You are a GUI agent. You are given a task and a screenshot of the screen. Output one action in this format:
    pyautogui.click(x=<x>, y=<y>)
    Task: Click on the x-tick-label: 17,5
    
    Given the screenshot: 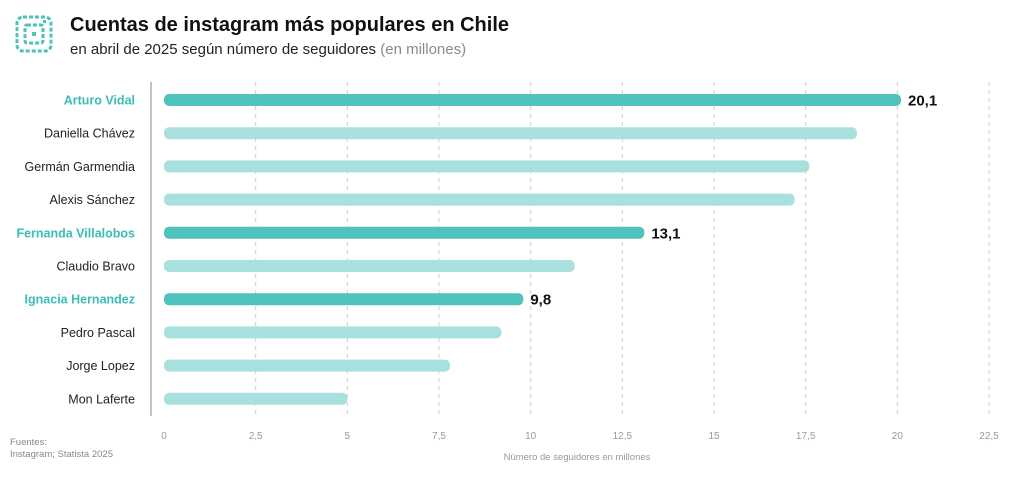 What is the action you would take?
    pyautogui.click(x=806, y=436)
    